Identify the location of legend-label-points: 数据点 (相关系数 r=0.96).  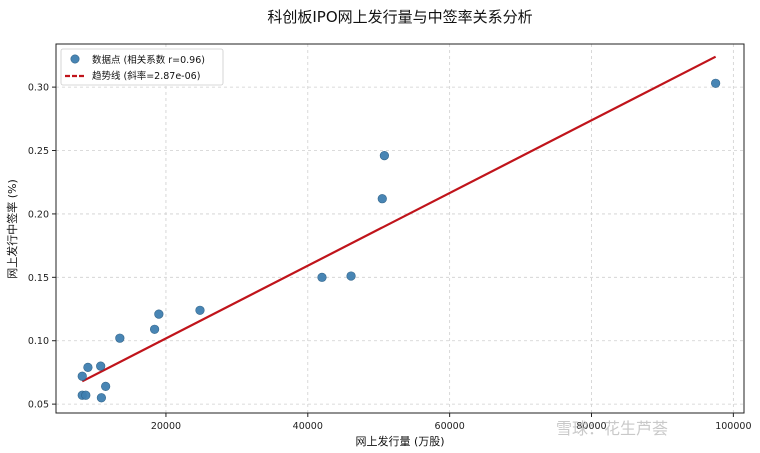
(148, 60).